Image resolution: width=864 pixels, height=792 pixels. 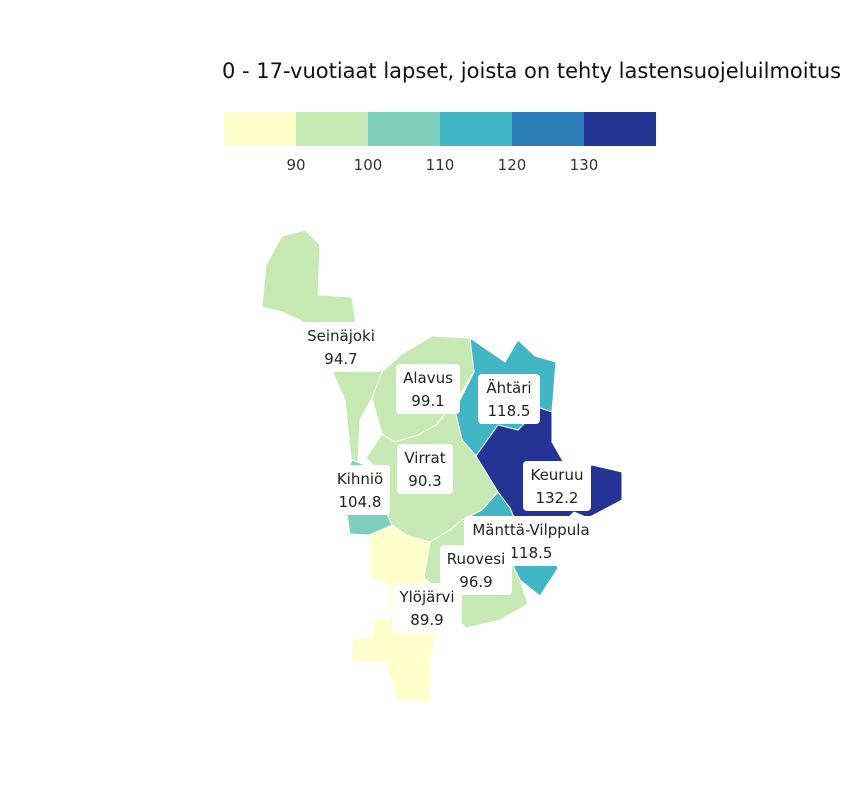 I want to click on label-seinajoki: Seinäjoki 94.7, so click(x=341, y=347).